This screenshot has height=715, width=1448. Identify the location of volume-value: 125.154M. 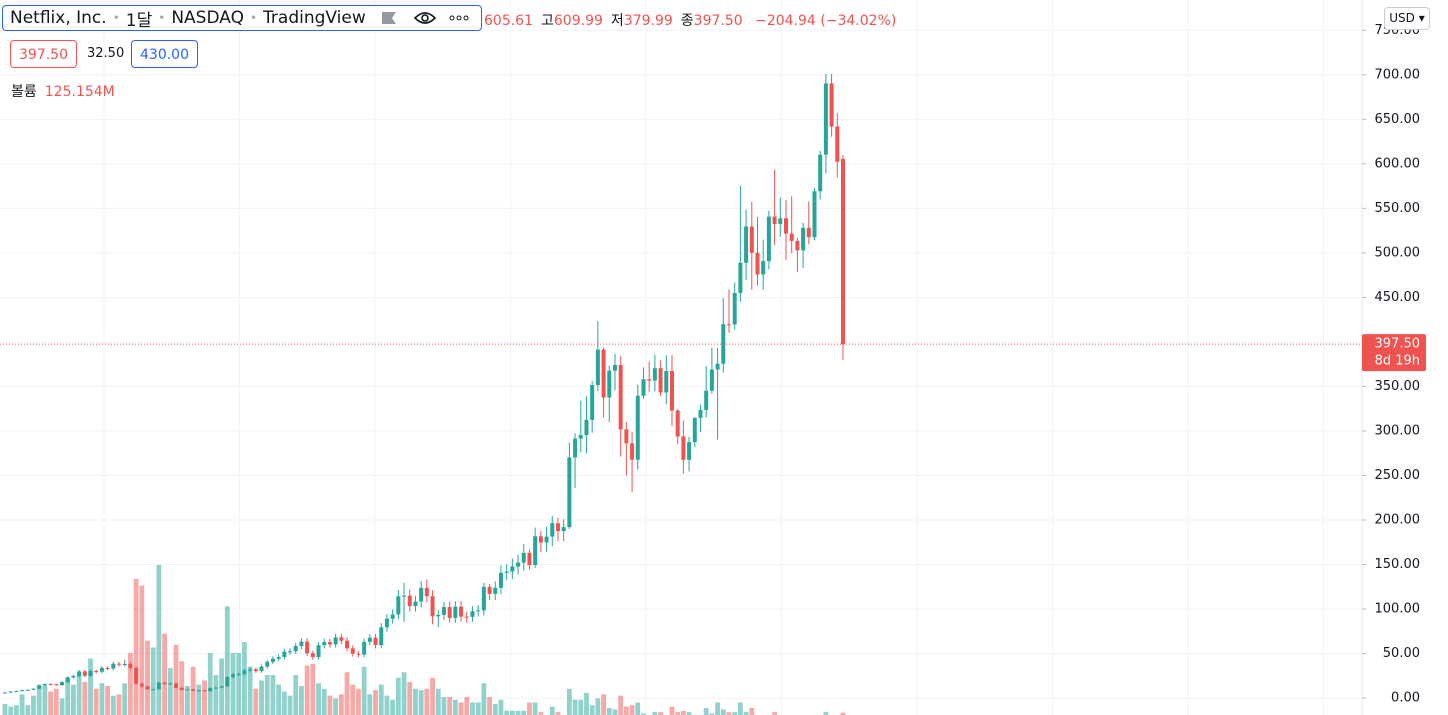
(79, 92).